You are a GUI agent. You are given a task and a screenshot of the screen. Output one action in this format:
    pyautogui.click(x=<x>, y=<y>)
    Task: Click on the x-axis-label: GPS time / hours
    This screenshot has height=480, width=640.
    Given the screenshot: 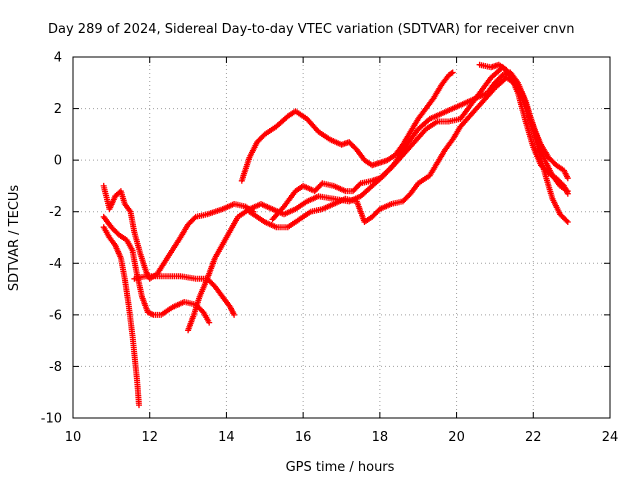 What is the action you would take?
    pyautogui.click(x=340, y=467)
    